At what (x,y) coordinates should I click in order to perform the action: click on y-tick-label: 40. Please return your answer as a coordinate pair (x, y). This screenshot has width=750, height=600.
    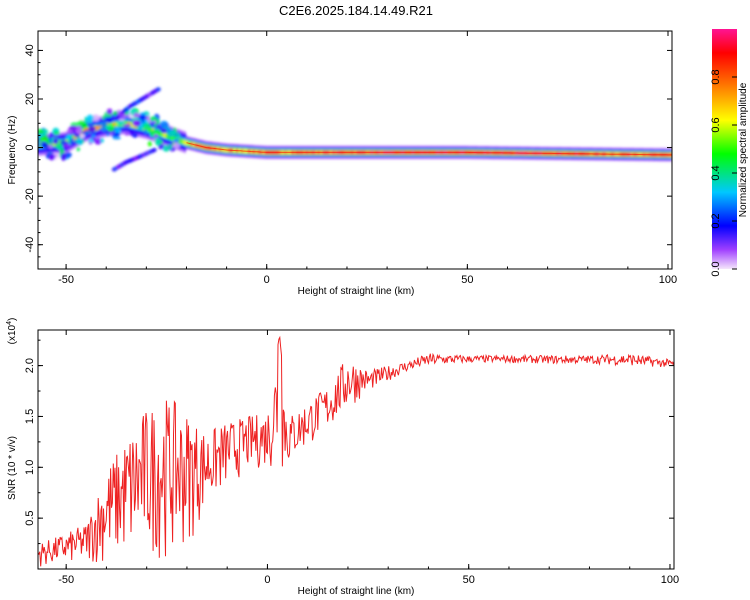
    Looking at the image, I should click on (30, 50).